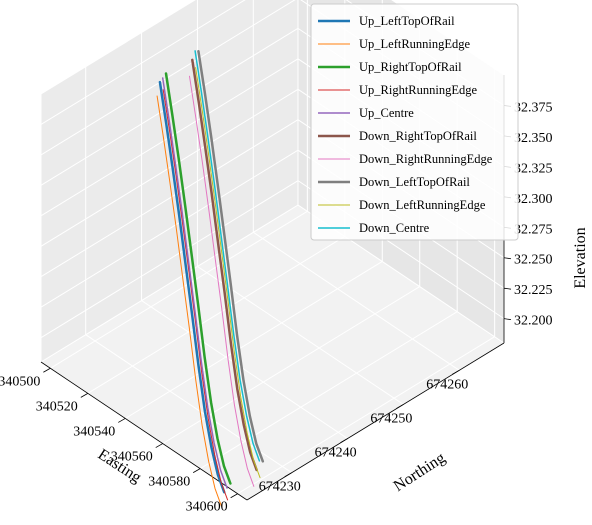 Image resolution: width=592 pixels, height=525 pixels. What do you see at coordinates (418, 136) in the screenshot?
I see `legend-label: Down_RightTopOfRail` at bounding box center [418, 136].